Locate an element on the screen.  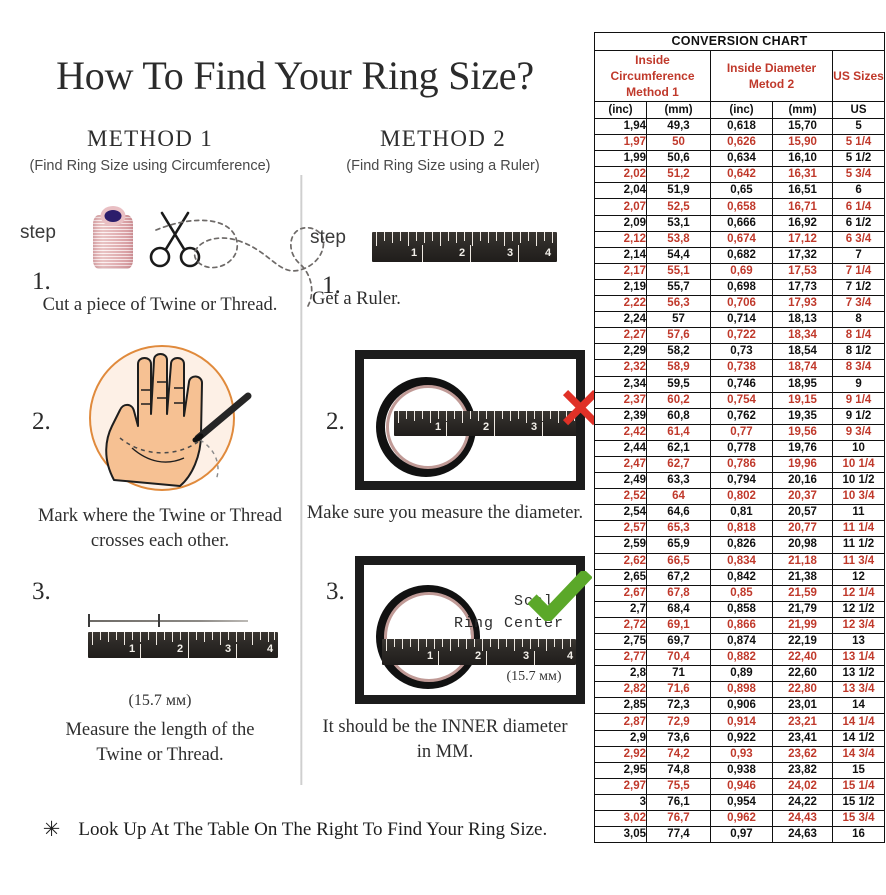
table-cell: 0,89 is located at coordinates (741, 674).